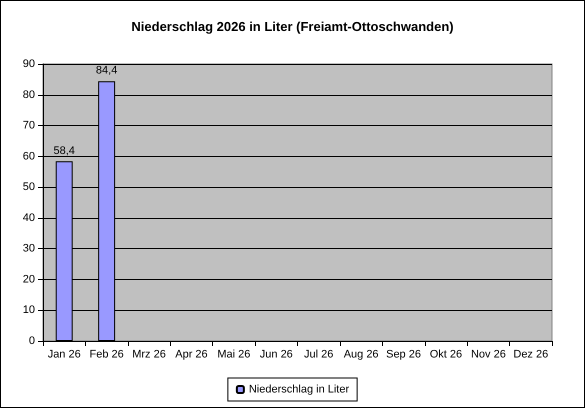 The width and height of the screenshot is (585, 408). I want to click on x-tick-label: Aug 26, so click(361, 354).